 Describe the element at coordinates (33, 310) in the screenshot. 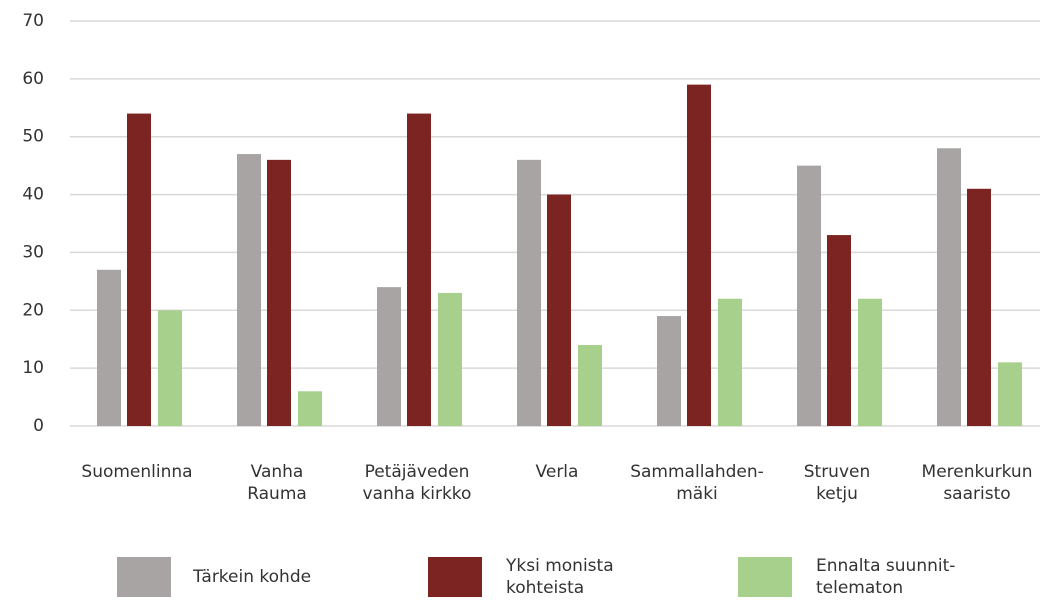

I see `y-tick-label: 20` at that location.